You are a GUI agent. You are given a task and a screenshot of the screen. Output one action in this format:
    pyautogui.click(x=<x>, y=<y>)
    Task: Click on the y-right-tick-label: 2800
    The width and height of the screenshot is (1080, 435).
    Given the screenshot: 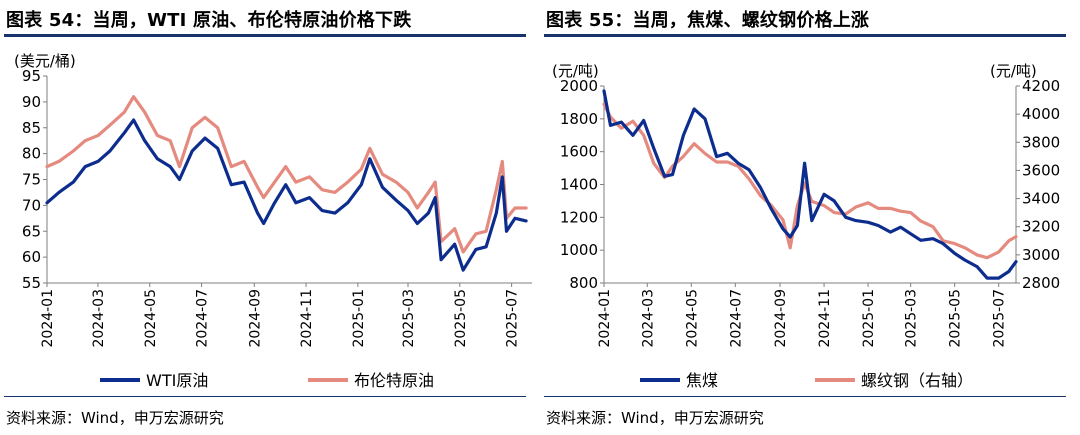 What is the action you would take?
    pyautogui.click(x=1041, y=283)
    